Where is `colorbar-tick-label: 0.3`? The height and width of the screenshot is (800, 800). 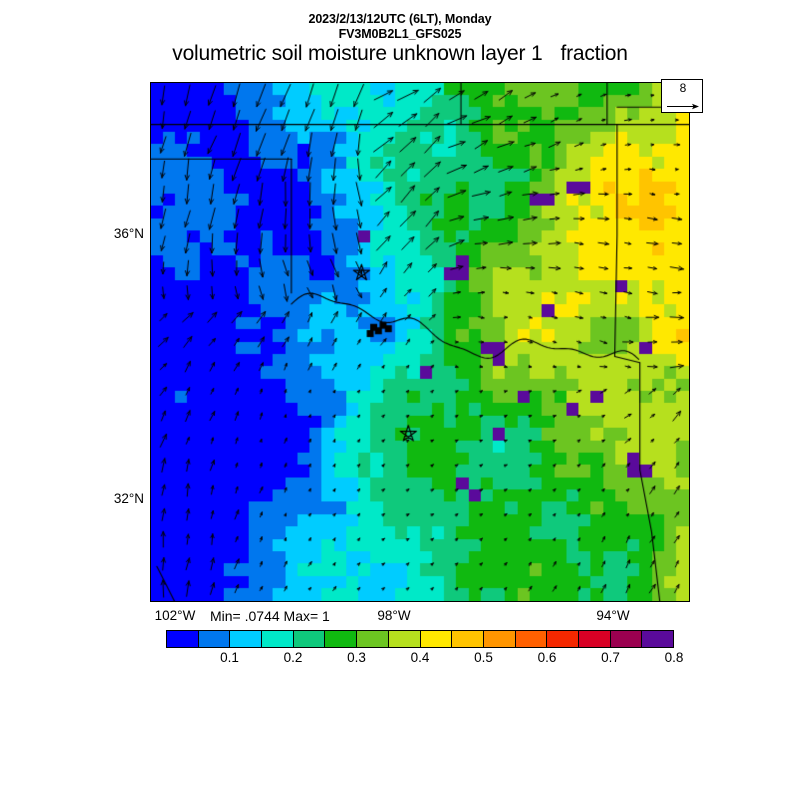 colorbar-tick-label: 0.3 is located at coordinates (356, 657).